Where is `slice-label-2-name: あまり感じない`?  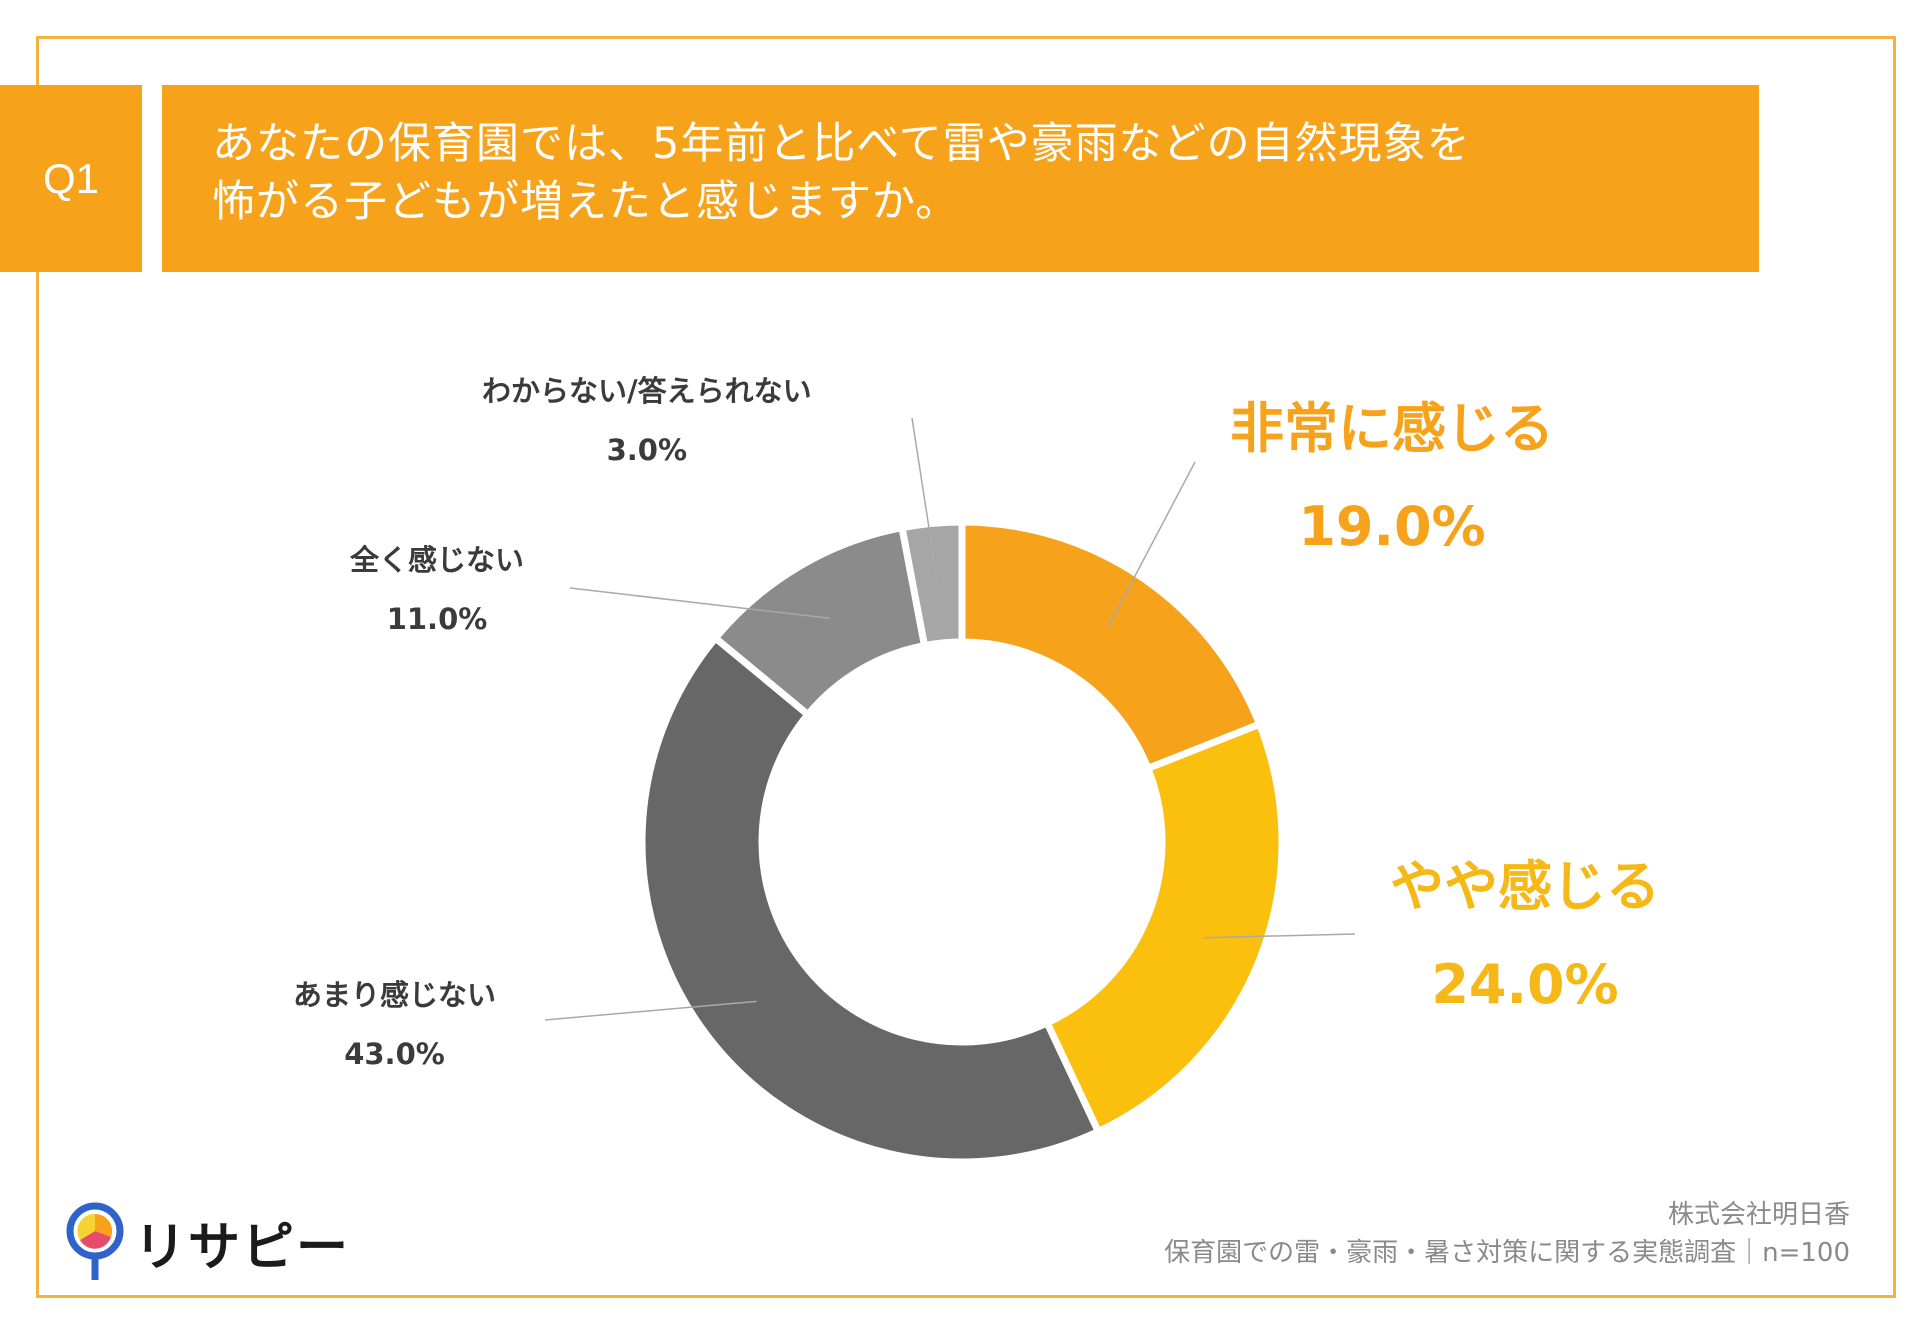
slice-label-2-name: あまり感じない is located at coordinates (395, 995).